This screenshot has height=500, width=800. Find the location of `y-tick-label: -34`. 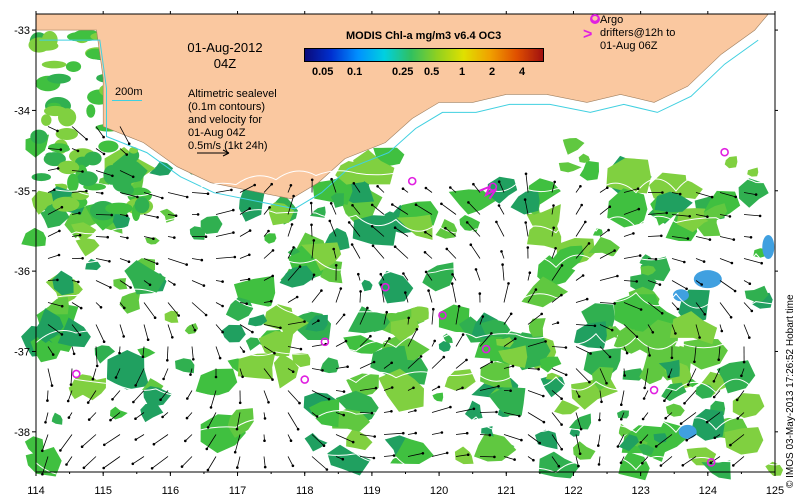

y-tick-label: -34 is located at coordinates (22, 111).